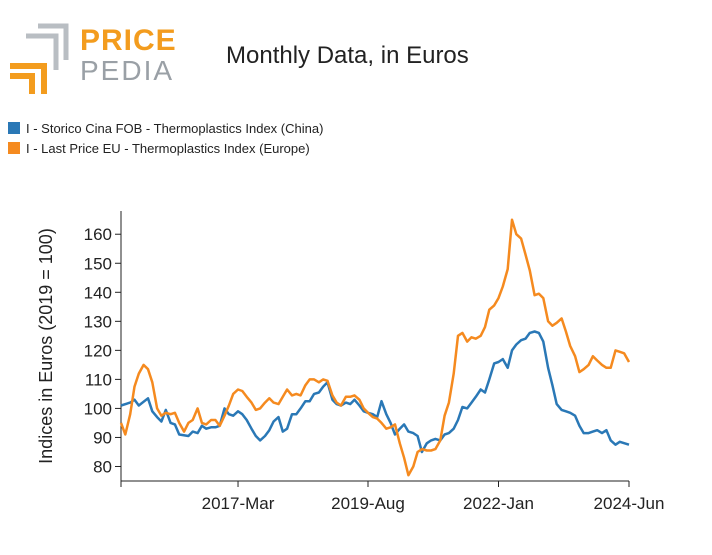 The image size is (712, 555). I want to click on y-tick-label: 80, so click(102, 466).